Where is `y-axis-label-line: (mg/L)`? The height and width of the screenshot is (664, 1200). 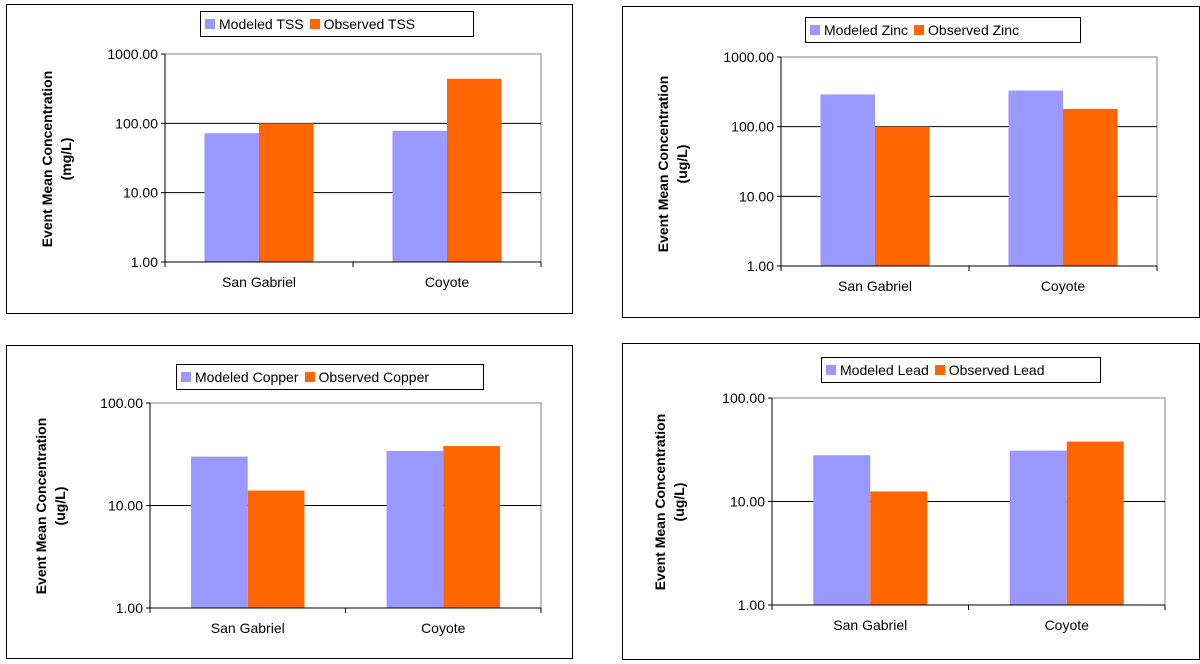 y-axis-label-line: (mg/L) is located at coordinates (66, 159).